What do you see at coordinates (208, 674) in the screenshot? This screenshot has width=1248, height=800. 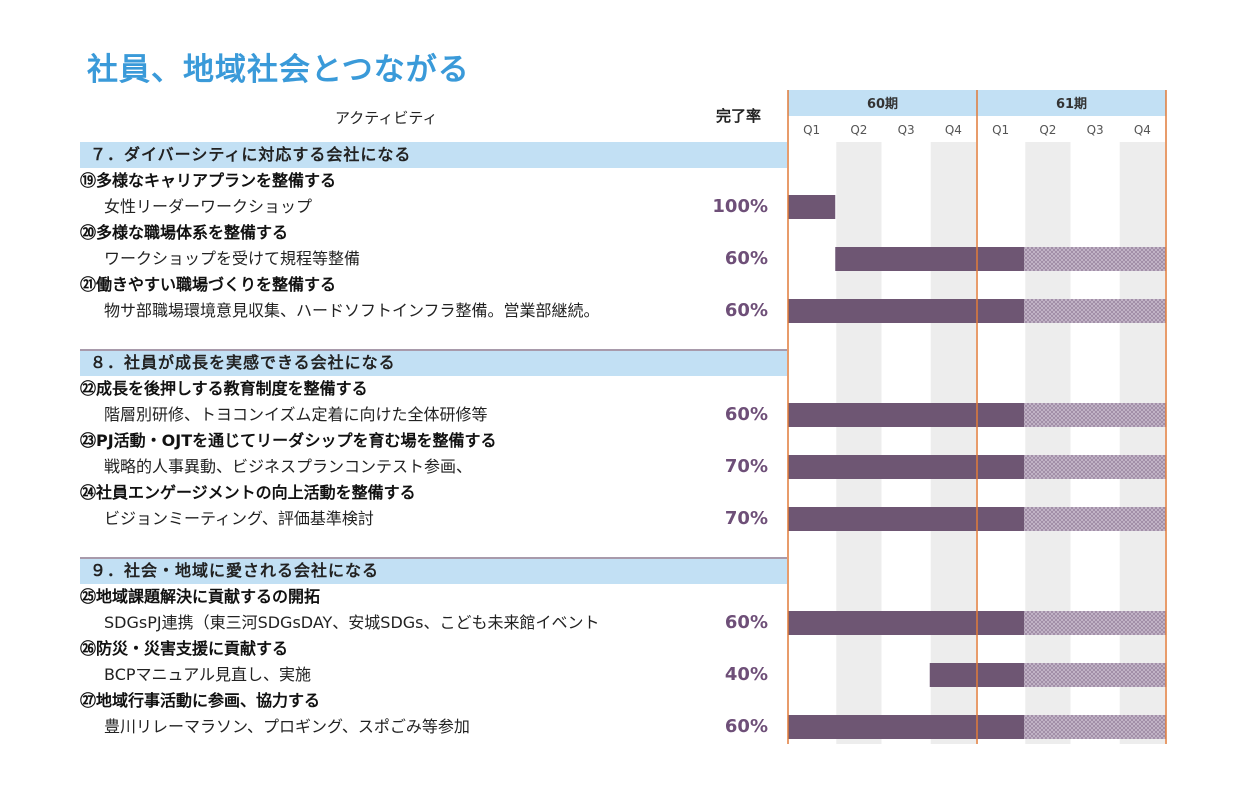 I see `activity-row: BCPマニュアル見直し、実施` at bounding box center [208, 674].